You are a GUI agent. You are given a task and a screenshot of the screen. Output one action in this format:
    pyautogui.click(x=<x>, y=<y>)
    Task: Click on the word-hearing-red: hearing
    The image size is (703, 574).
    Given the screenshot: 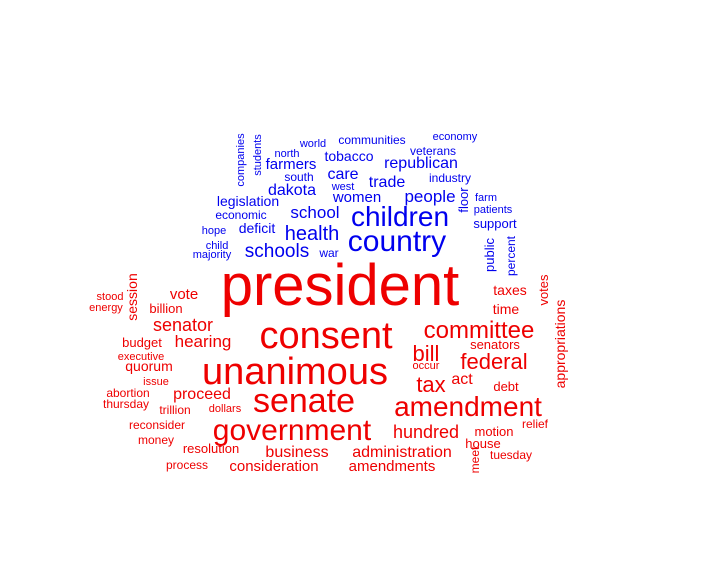 What is the action you would take?
    pyautogui.click(x=203, y=341)
    